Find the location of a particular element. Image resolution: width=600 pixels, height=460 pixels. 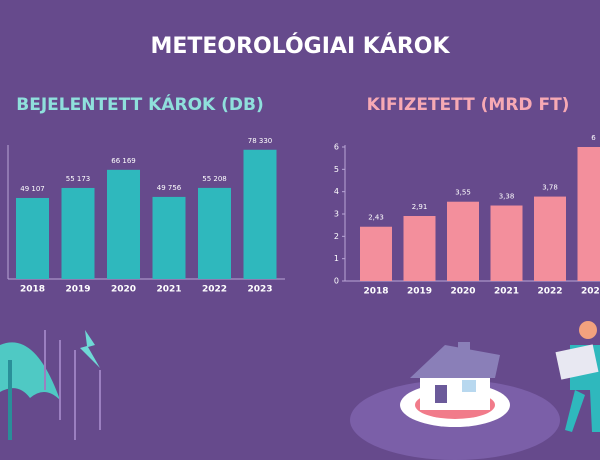

value-label: 55 173 is located at coordinates (78, 179).